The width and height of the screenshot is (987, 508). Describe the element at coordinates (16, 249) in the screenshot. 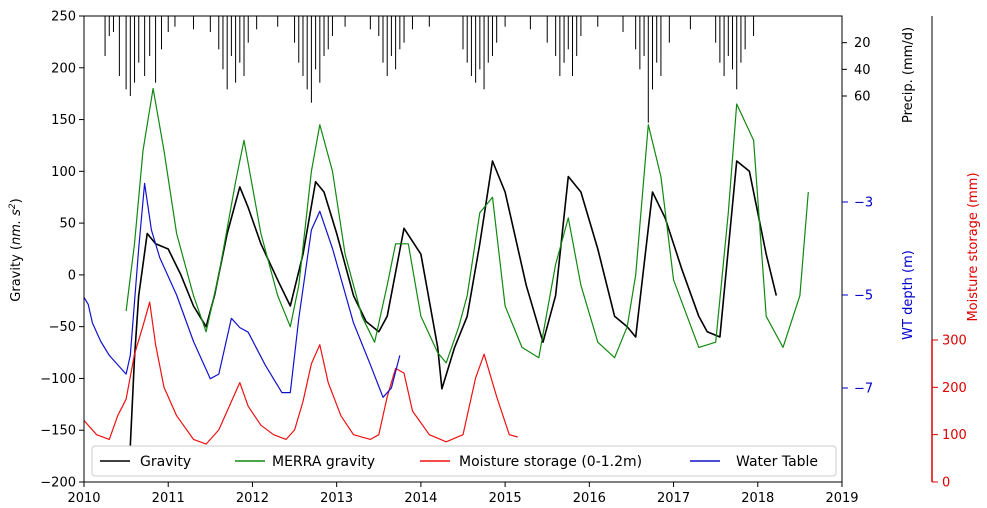

I see `y-axis-label-gravity: Gravity (nm. s2)` at that location.